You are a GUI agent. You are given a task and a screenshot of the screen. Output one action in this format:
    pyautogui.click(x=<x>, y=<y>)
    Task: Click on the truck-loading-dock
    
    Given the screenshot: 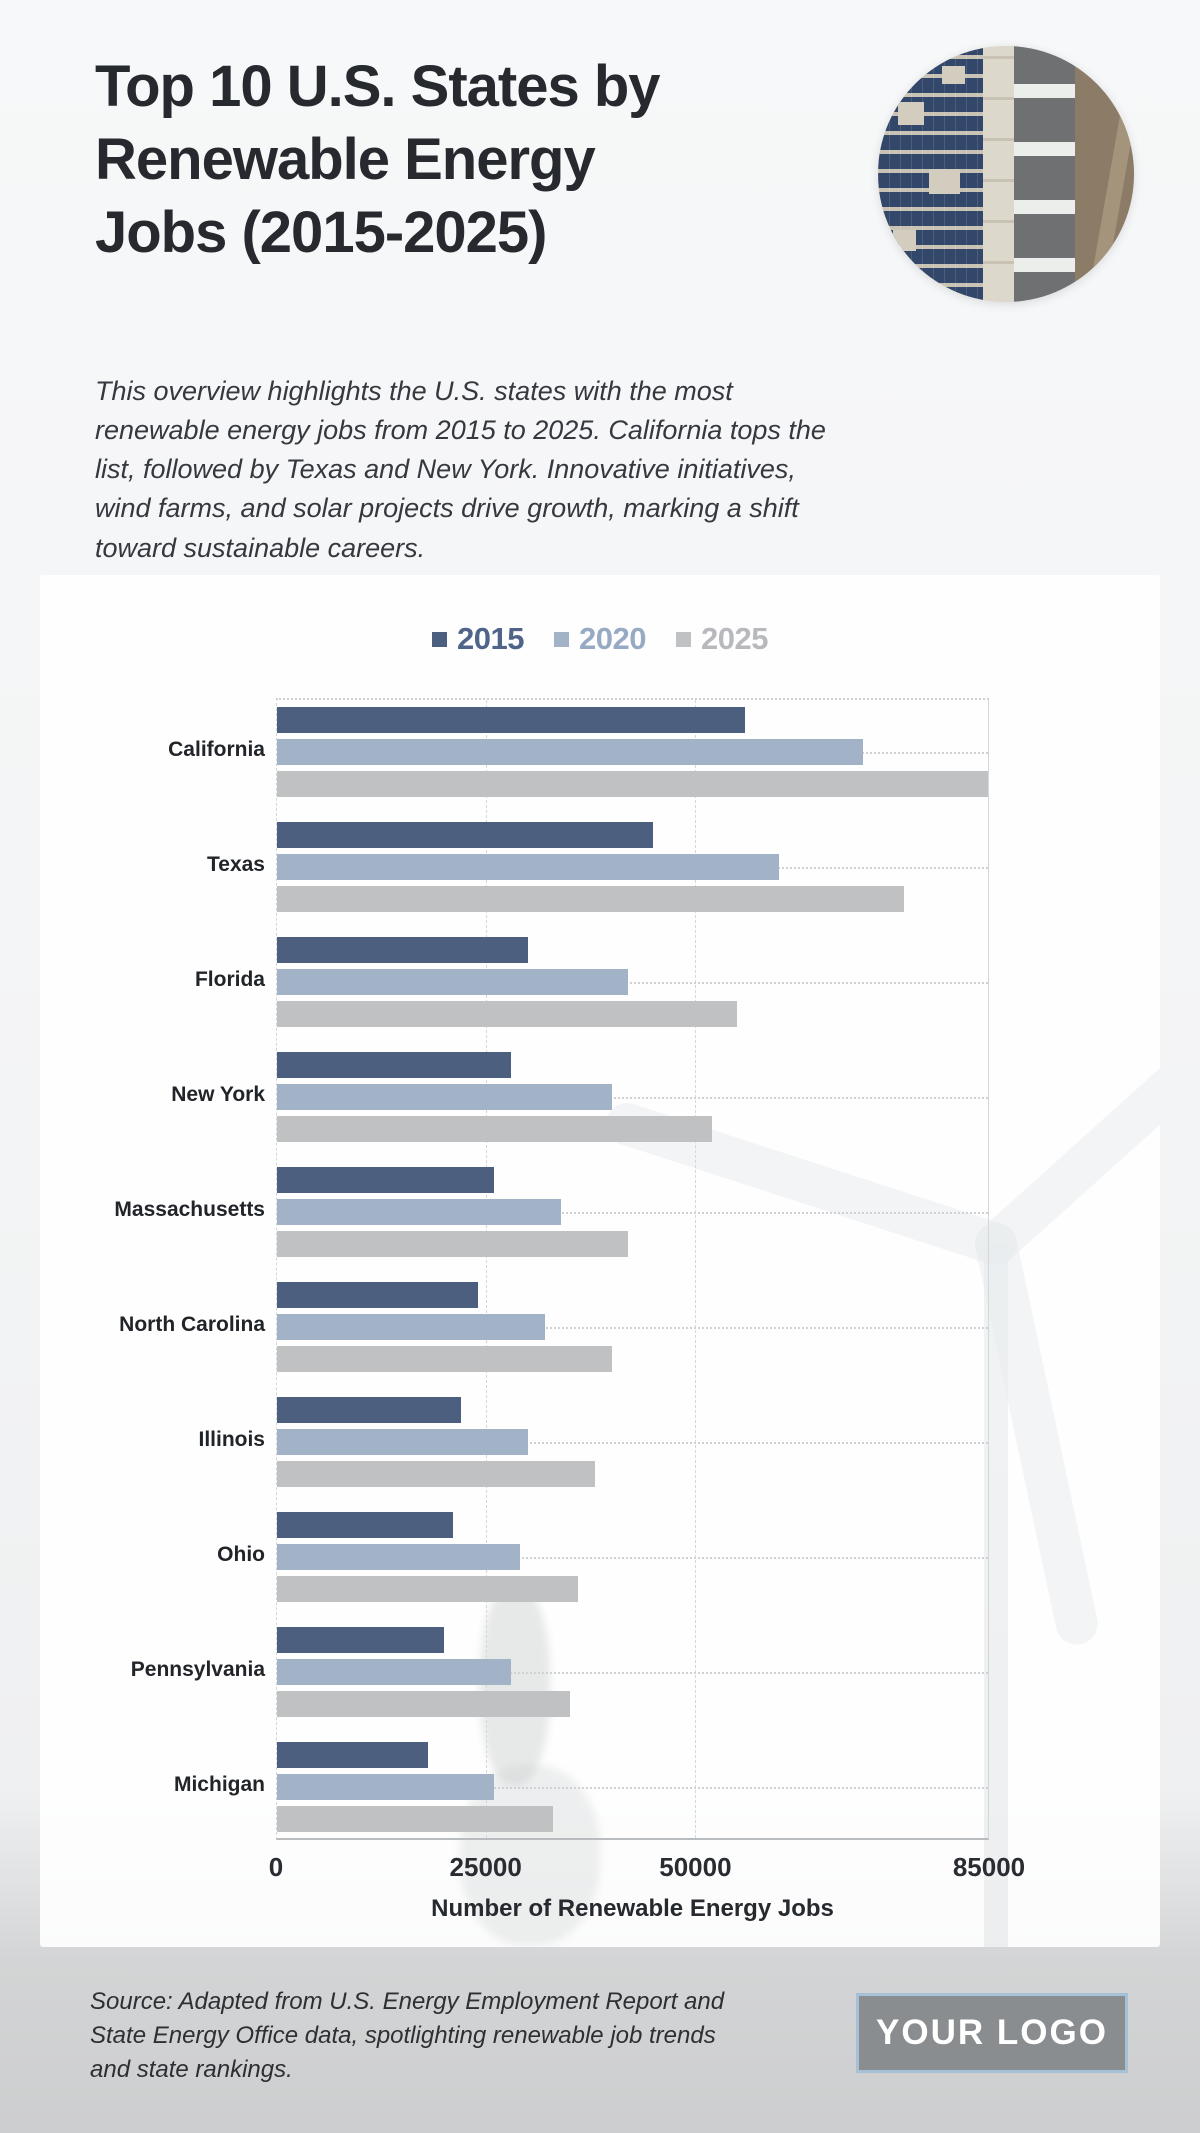 What is the action you would take?
    pyautogui.click(x=1044, y=174)
    